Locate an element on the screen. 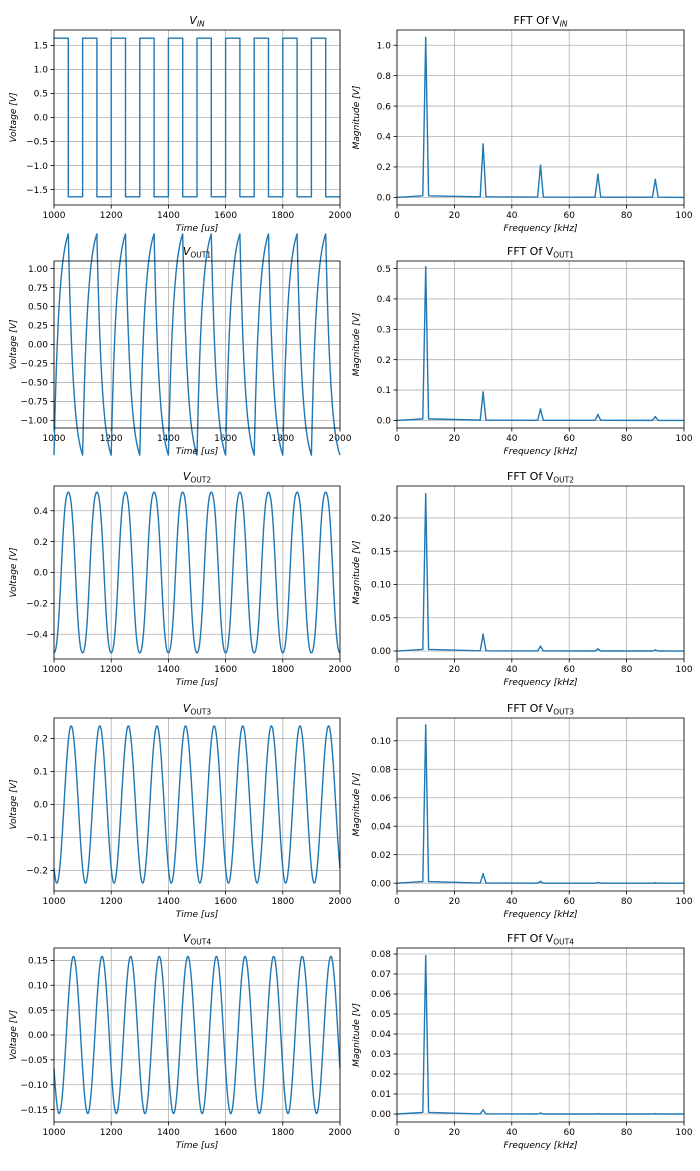 This screenshot has width=700, height=1171. x-tick-label: 1000 is located at coordinates (54, 902).